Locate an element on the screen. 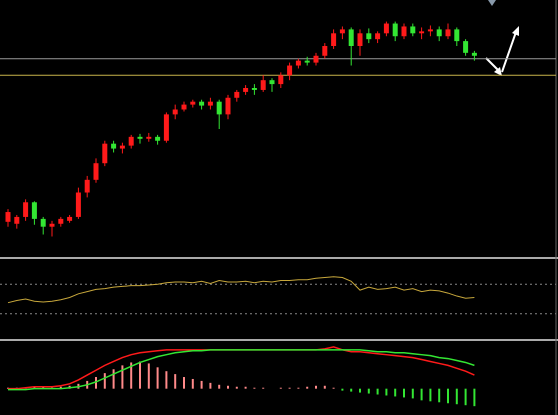  arrow is located at coordinates (509, 52).